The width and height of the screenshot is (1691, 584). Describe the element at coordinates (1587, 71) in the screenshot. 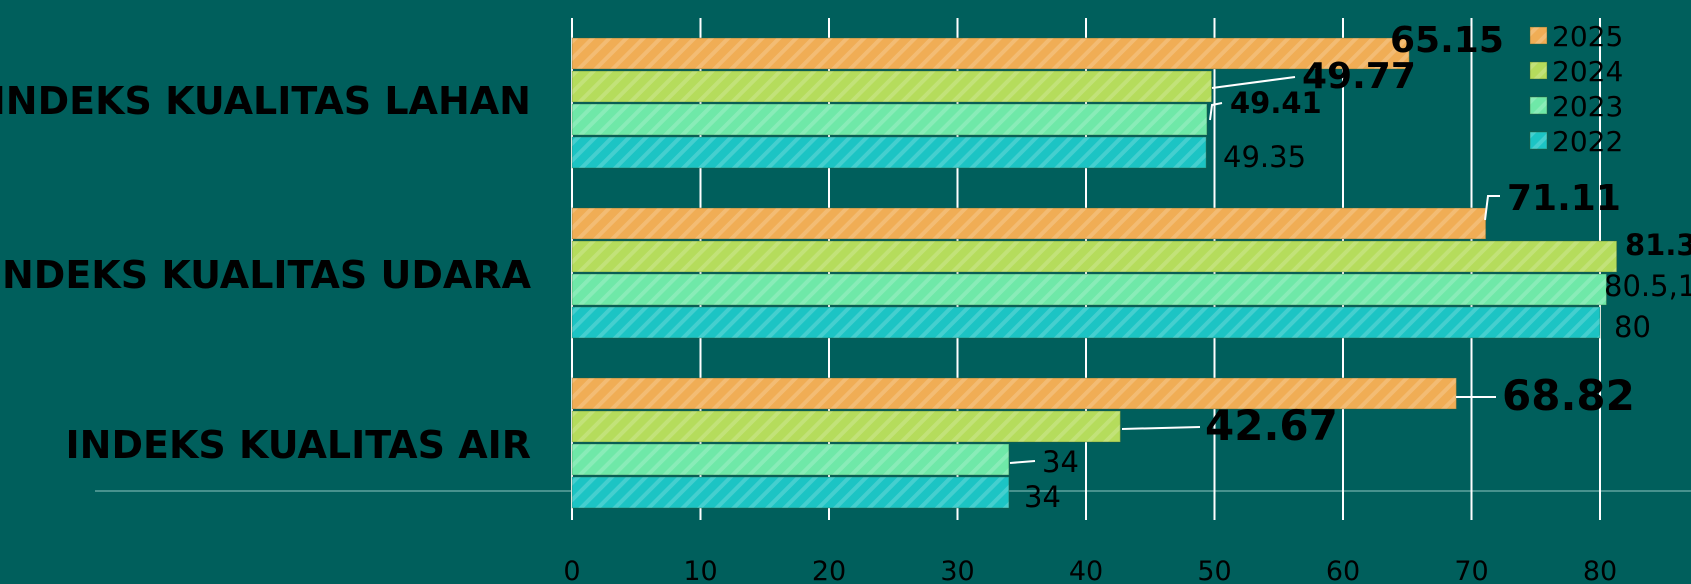

I see `legend-label: 2024` at that location.